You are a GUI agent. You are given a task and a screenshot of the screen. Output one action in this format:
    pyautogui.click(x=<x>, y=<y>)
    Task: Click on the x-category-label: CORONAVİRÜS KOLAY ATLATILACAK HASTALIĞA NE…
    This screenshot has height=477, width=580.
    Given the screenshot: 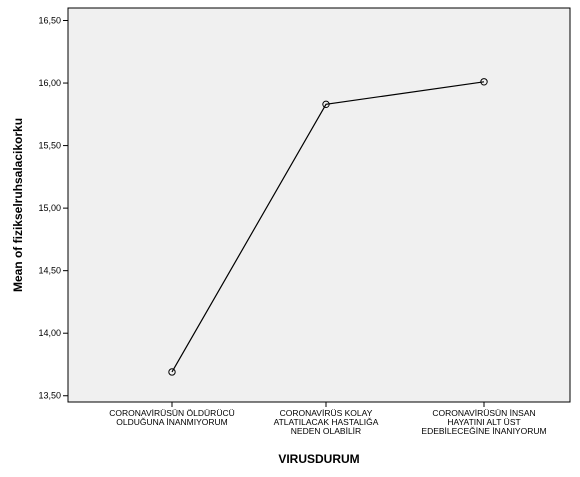 What is the action you would take?
    pyautogui.click(x=326, y=422)
    